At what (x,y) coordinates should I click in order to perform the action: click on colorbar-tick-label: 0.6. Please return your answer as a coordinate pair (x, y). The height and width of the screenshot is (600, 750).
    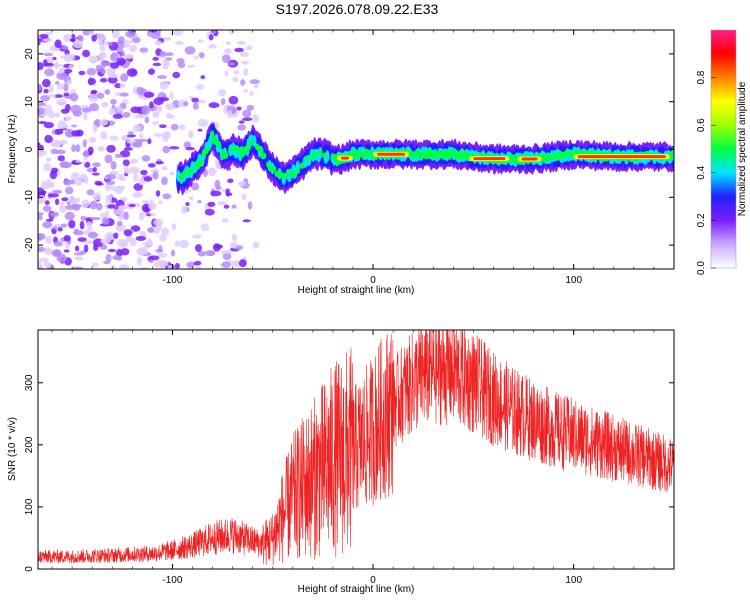
    Looking at the image, I should click on (701, 125).